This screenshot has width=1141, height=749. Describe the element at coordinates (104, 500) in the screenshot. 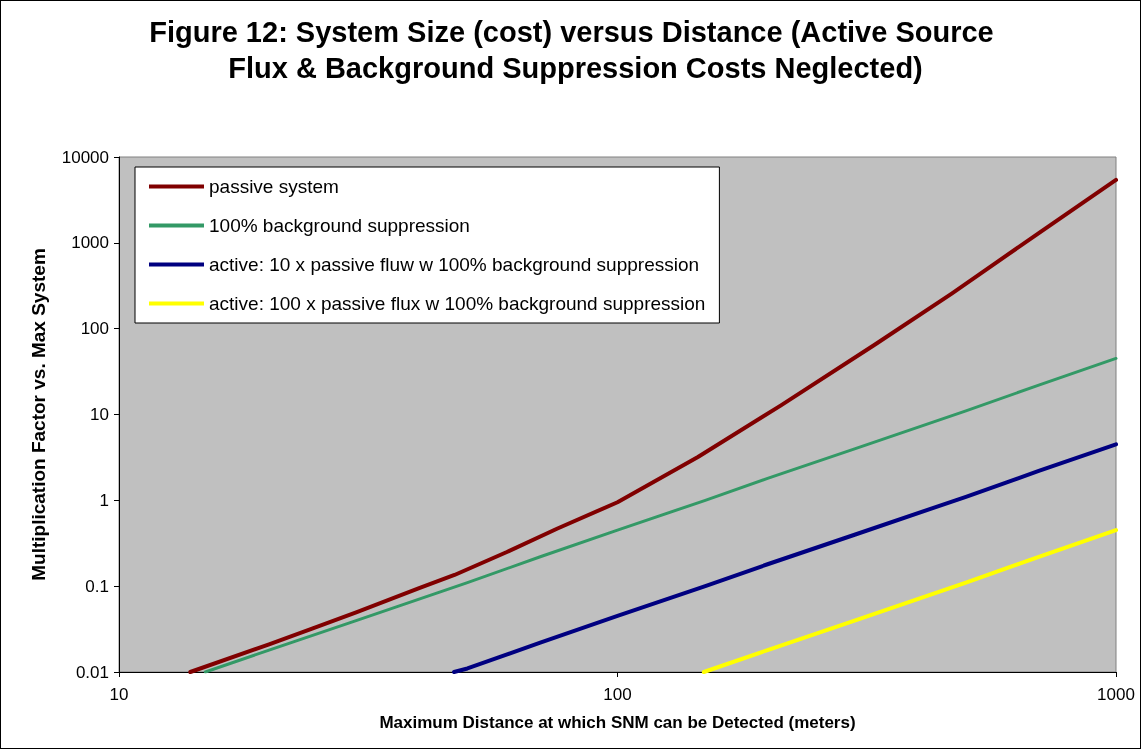

I see `y-tick-label: 1` at that location.